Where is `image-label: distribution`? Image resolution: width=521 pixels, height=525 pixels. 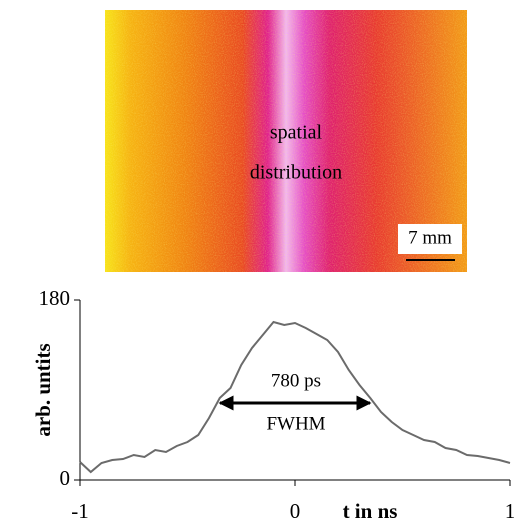 image-label: distribution is located at coordinates (296, 173).